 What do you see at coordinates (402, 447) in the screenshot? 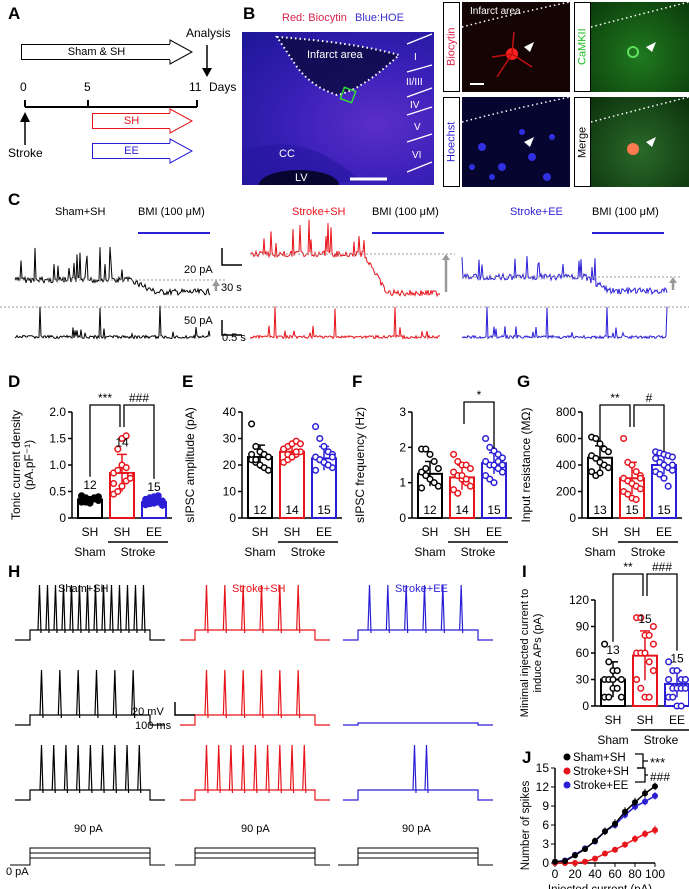
I see `y-tick-label: 2` at bounding box center [402, 447].